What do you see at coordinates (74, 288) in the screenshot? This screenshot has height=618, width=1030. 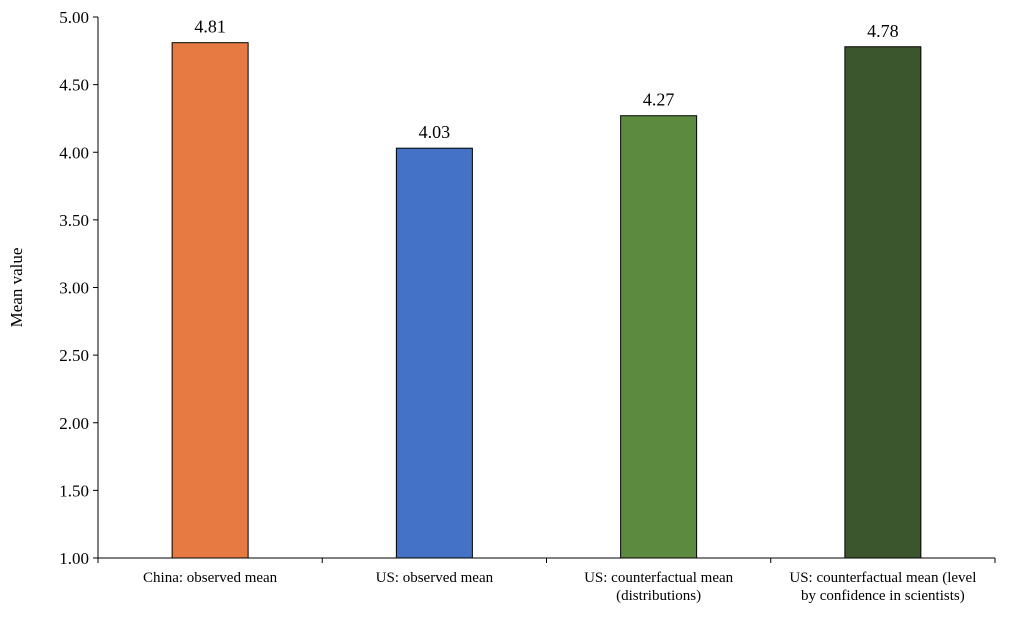 I see `y-tick-label: 3.00` at bounding box center [74, 288].